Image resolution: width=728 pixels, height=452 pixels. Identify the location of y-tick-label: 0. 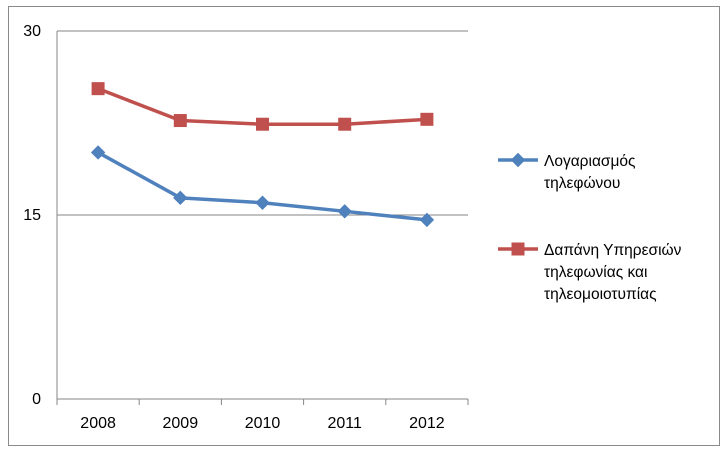
(36, 399).